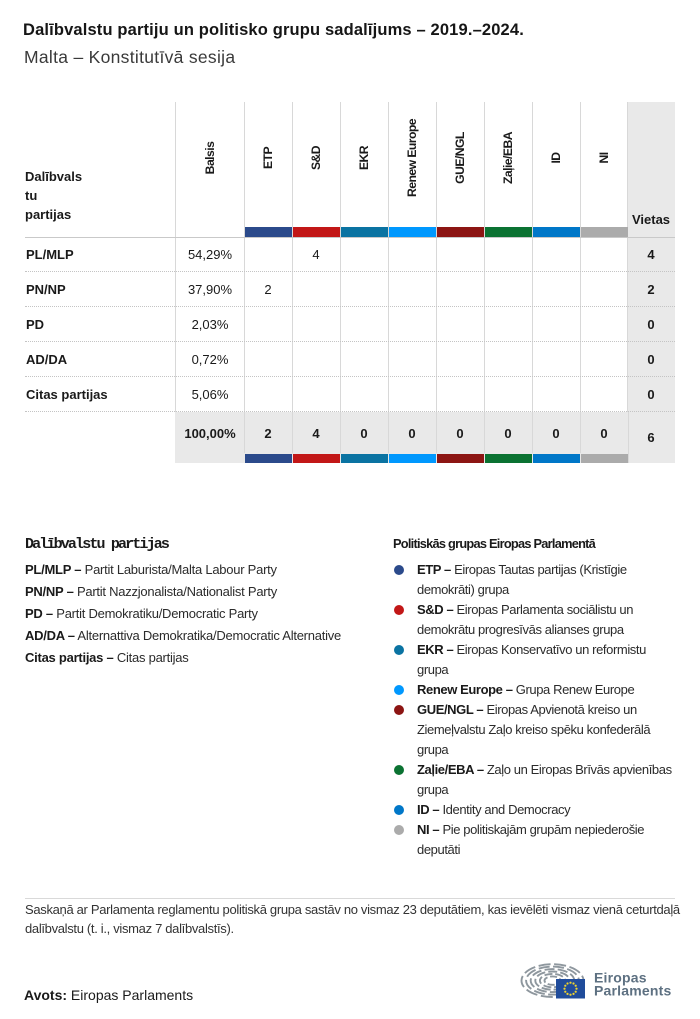 The height and width of the screenshot is (1019, 700). What do you see at coordinates (632, 991) in the screenshot?
I see `svg-text: Parlaments` at bounding box center [632, 991].